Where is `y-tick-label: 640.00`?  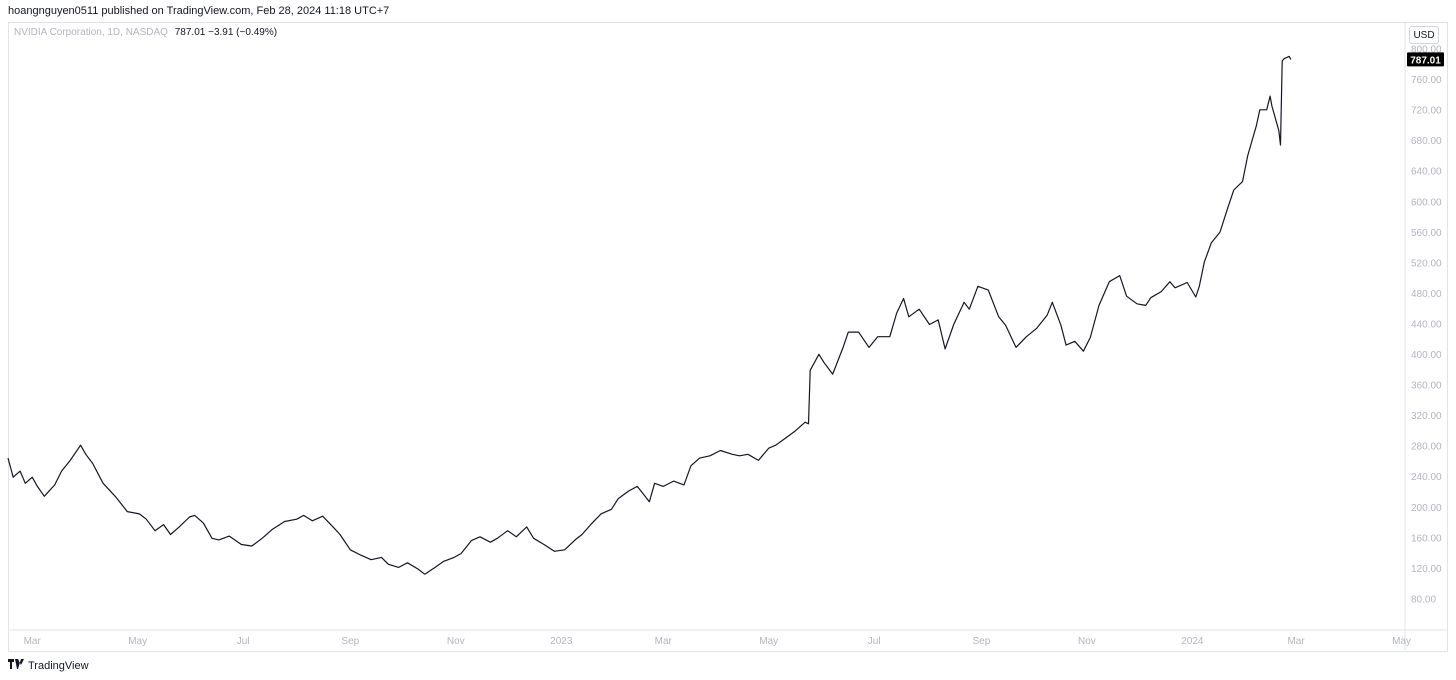
y-tick-label: 640.00 is located at coordinates (1426, 172).